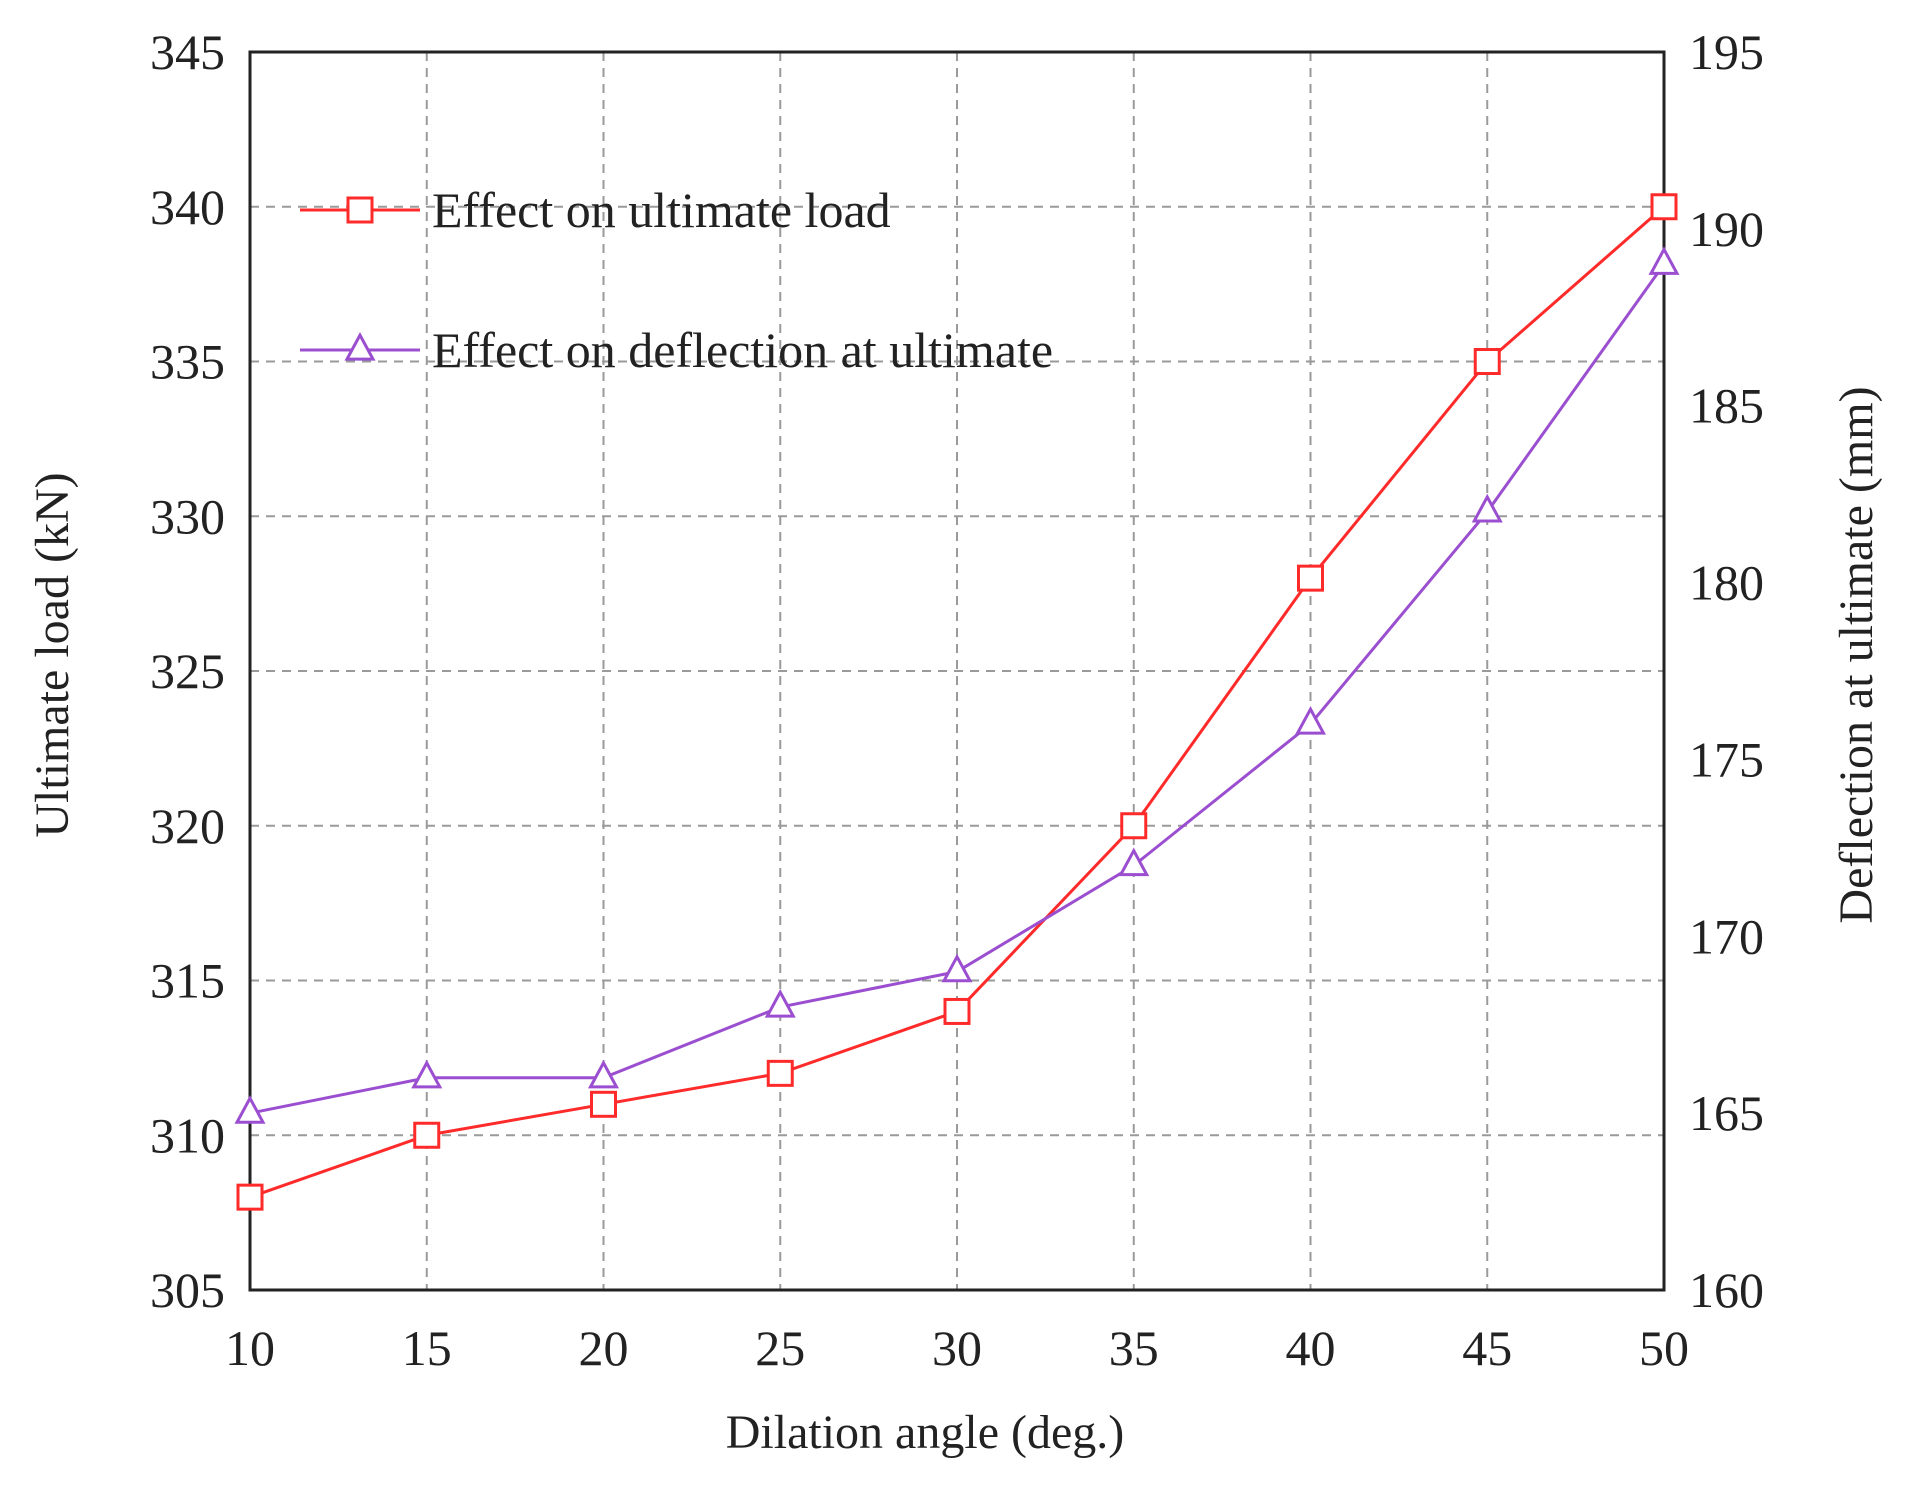 This screenshot has width=1914, height=1485. I want to click on right-y-axis-title: Deflection at ultimate (mm), so click(1856, 654).